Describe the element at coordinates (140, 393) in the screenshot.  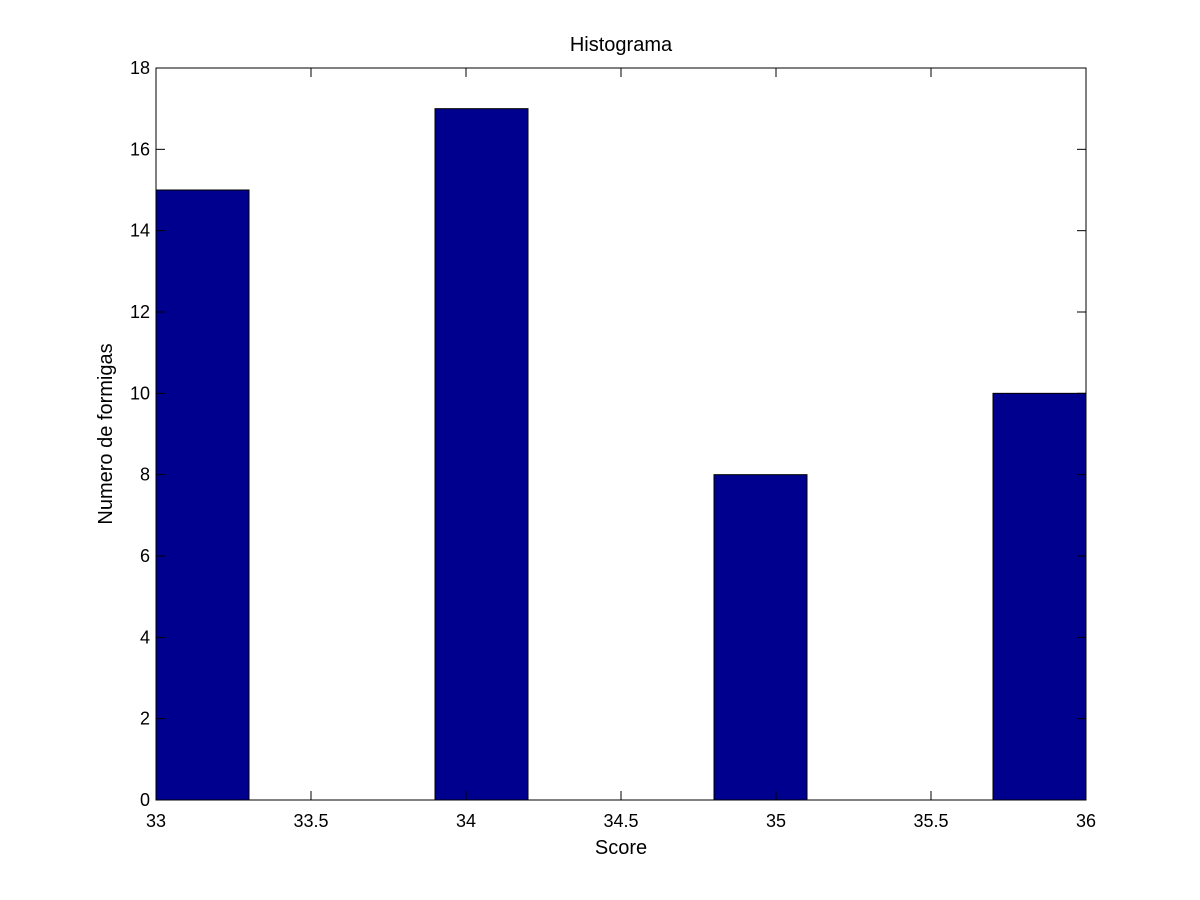
I see `y-tick-label: 10` at that location.